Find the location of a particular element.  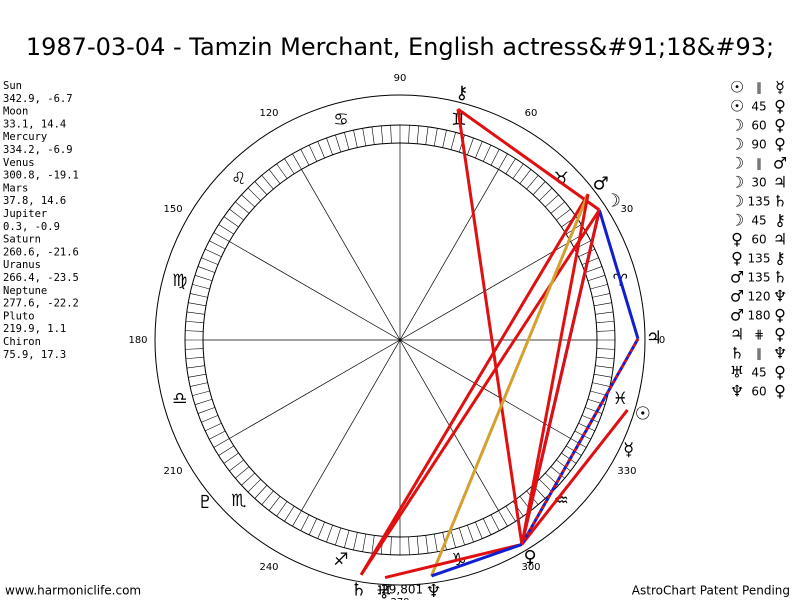

planet-glyph: ♀ is located at coordinates (529, 557).